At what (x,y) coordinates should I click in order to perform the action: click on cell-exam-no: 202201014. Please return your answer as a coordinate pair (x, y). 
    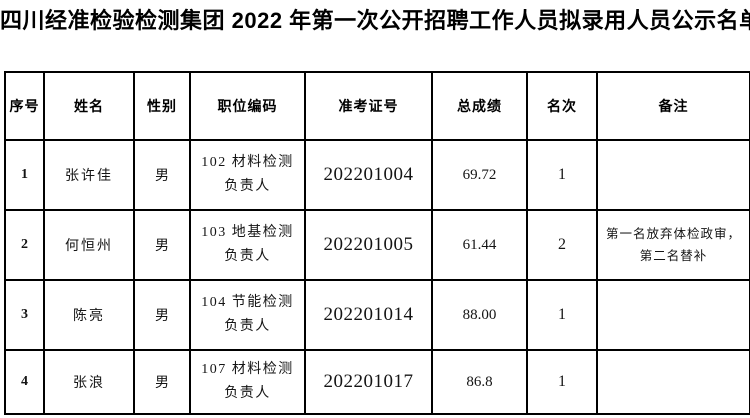
    Looking at the image, I should click on (368, 315).